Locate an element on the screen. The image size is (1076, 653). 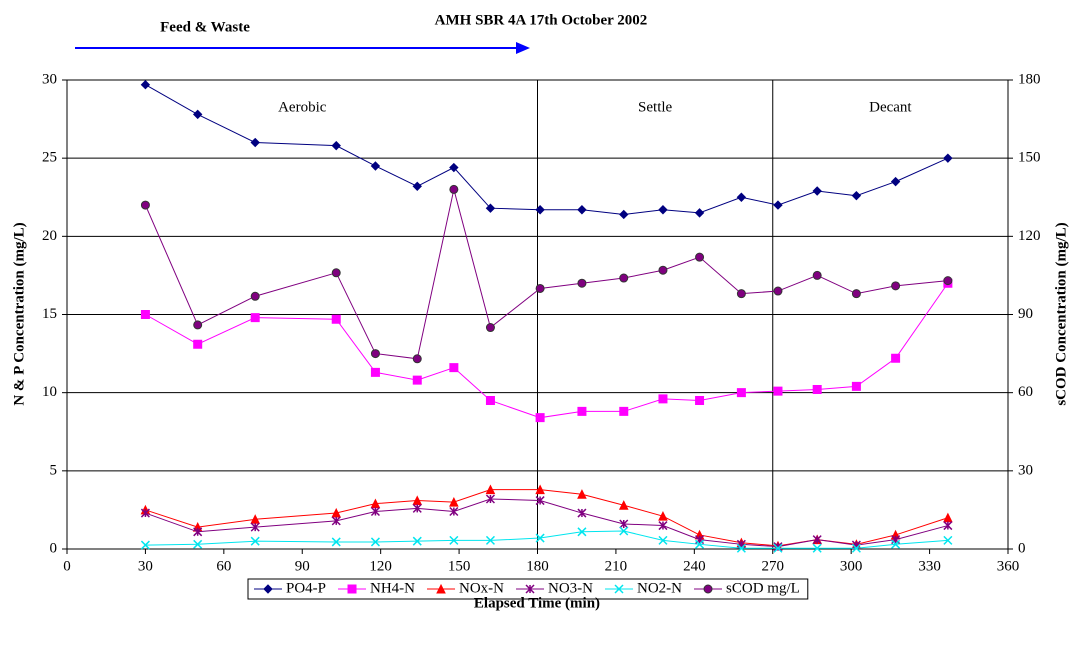
legend-label: NO3-N is located at coordinates (570, 588).